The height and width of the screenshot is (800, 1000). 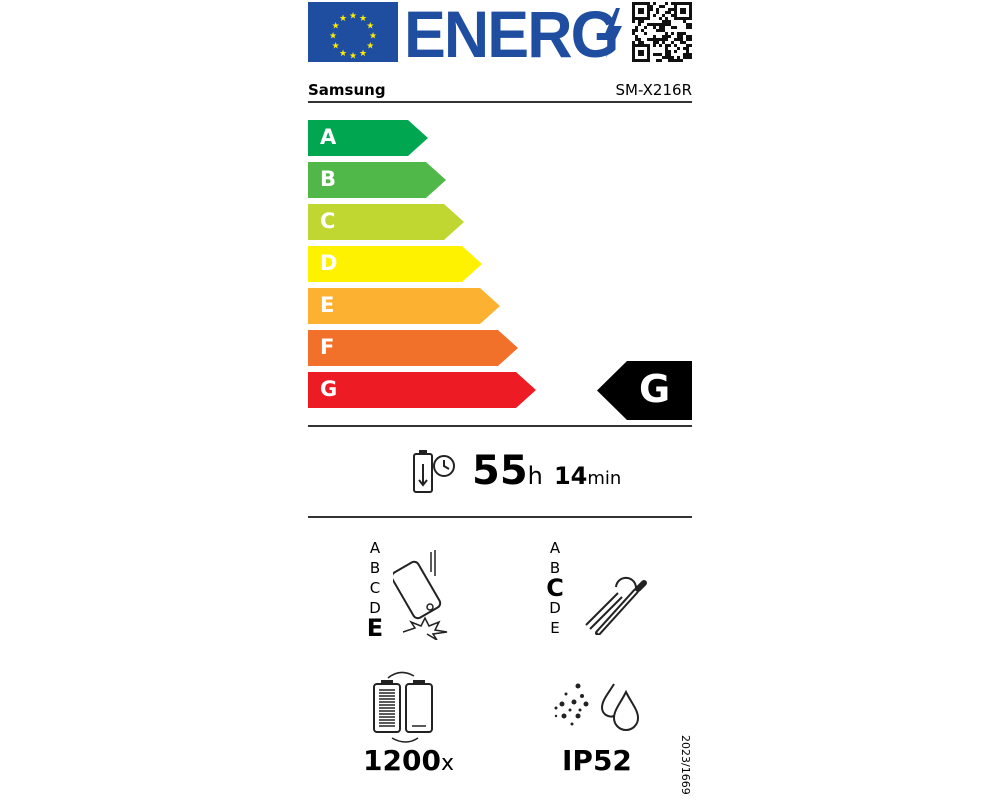 I want to click on energy-class-c: C, so click(x=386, y=222).